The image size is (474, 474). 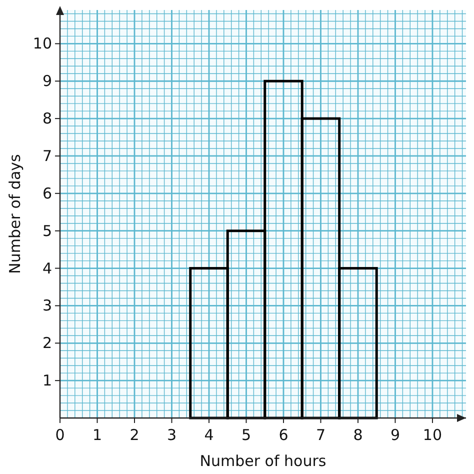 I want to click on y-tick-label: 5, so click(x=47, y=231).